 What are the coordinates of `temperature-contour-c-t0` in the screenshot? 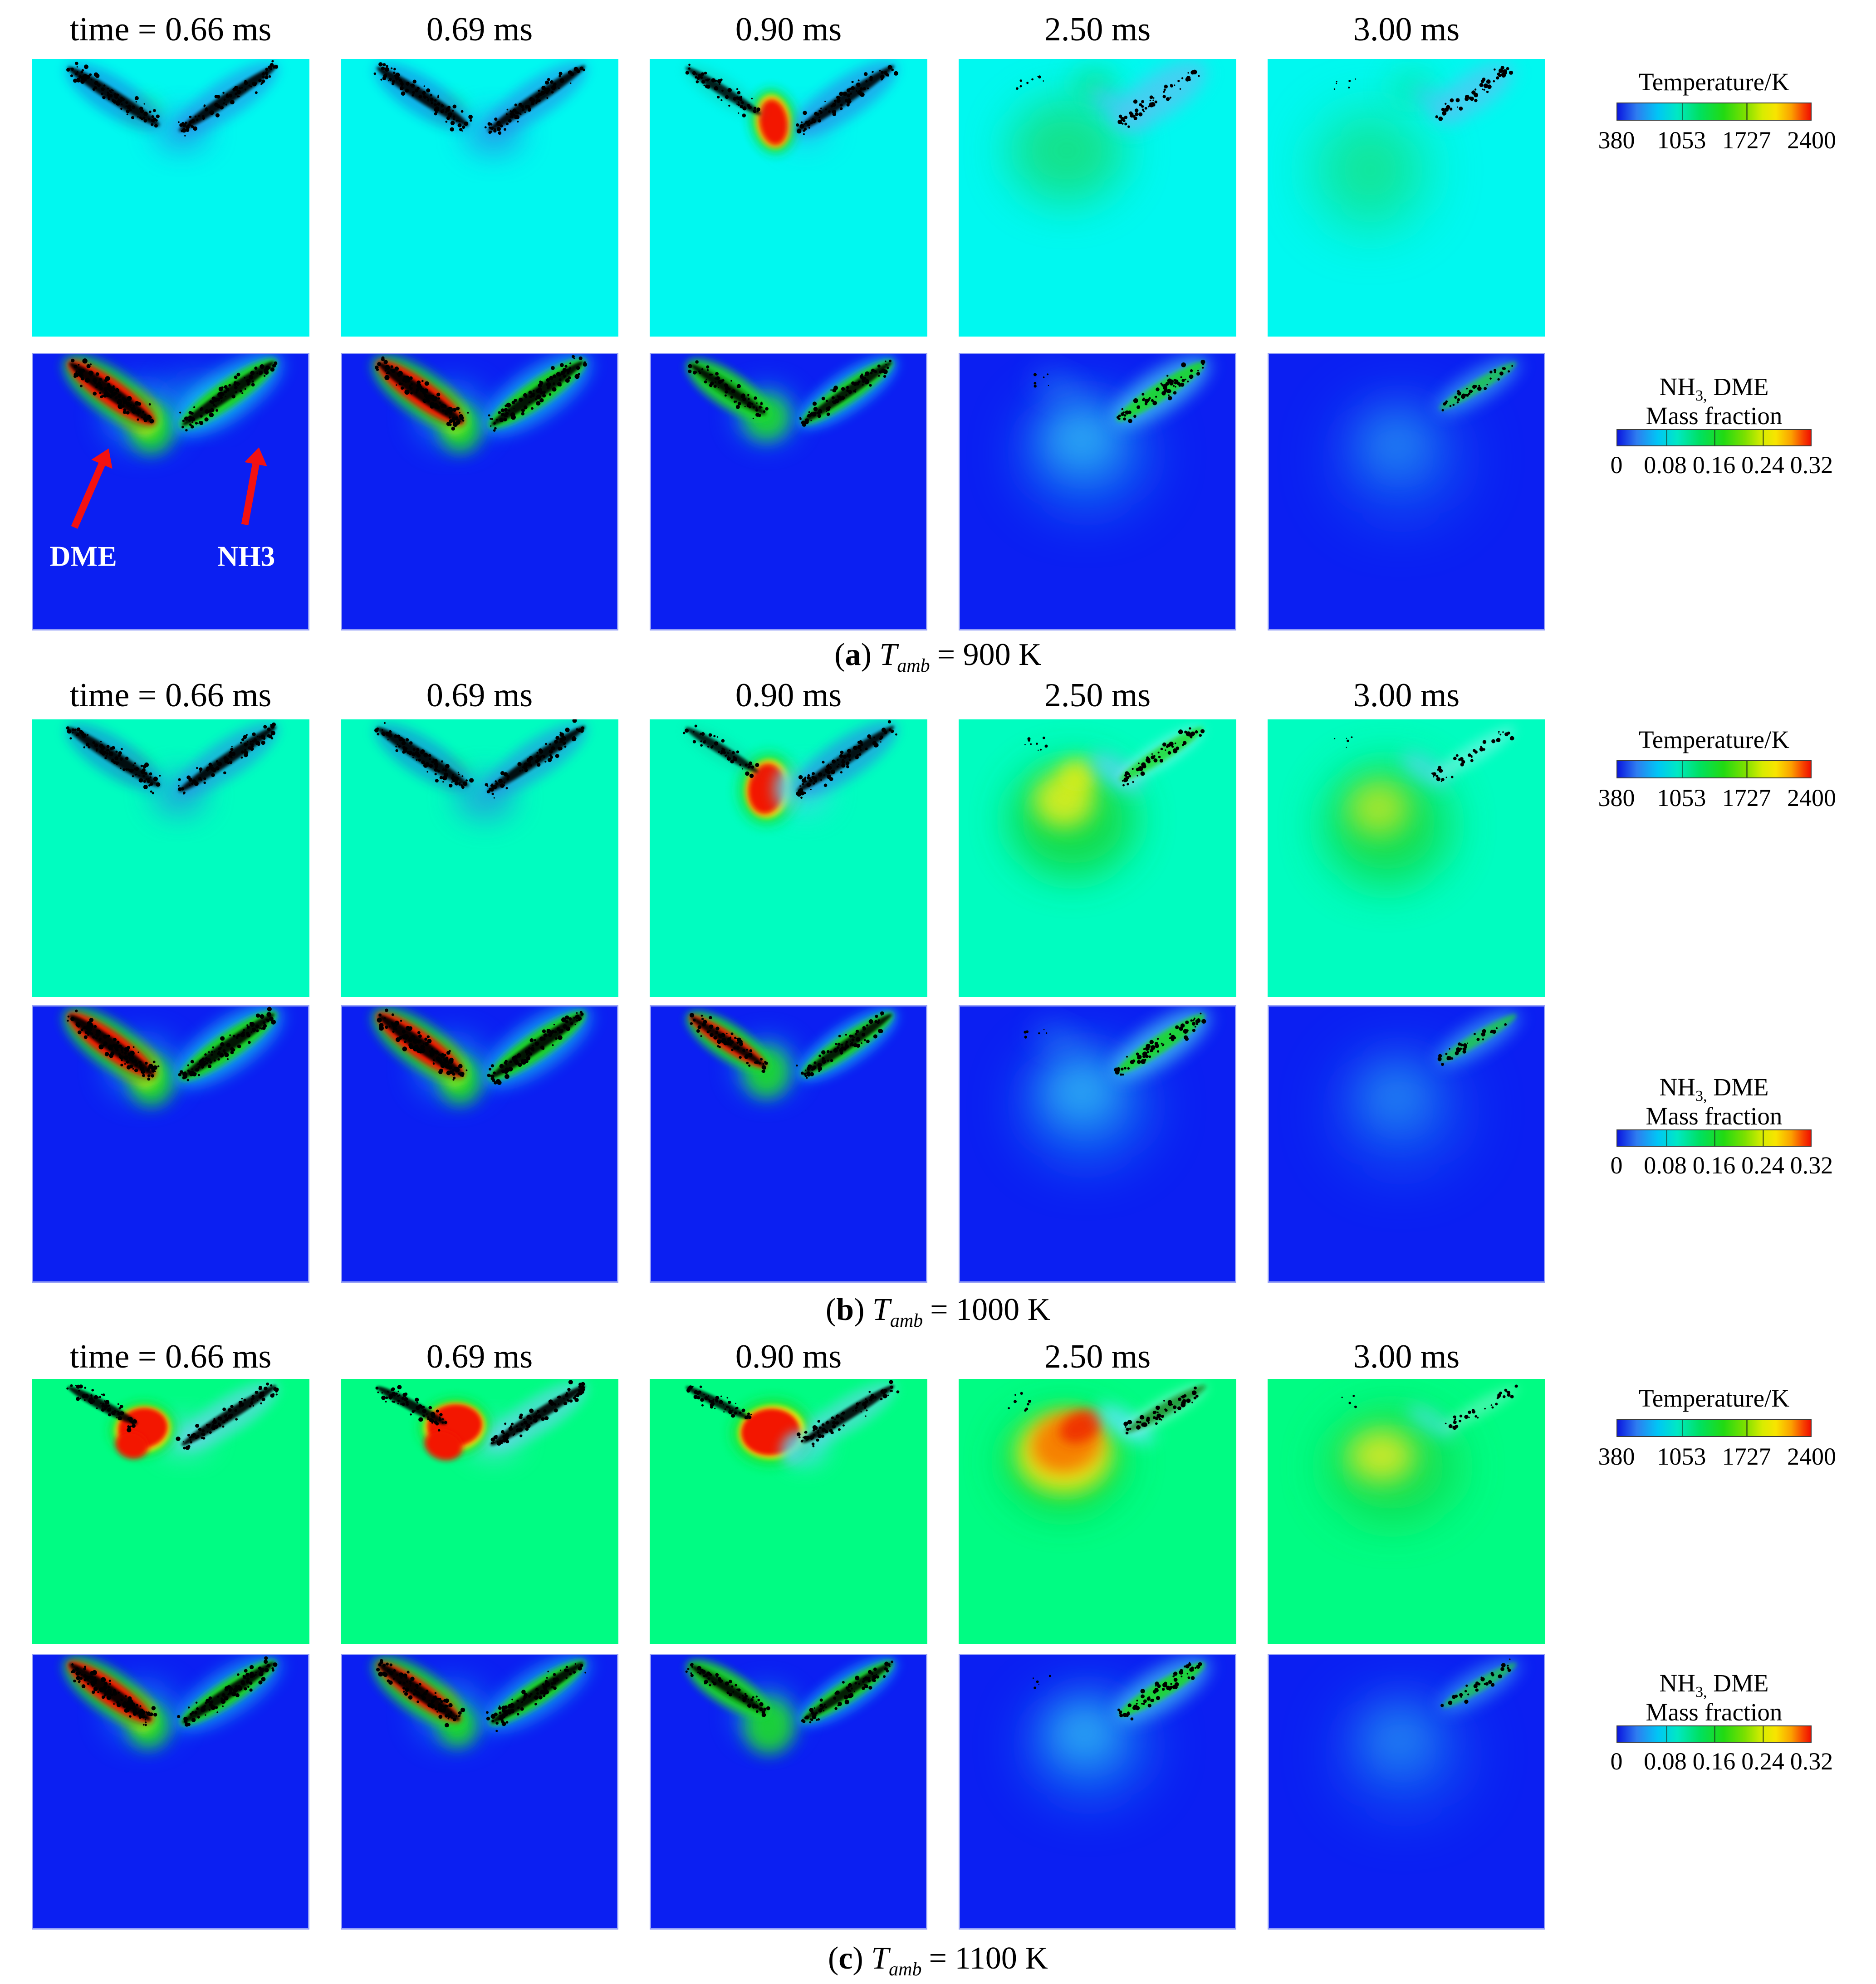 It's located at (170, 1511).